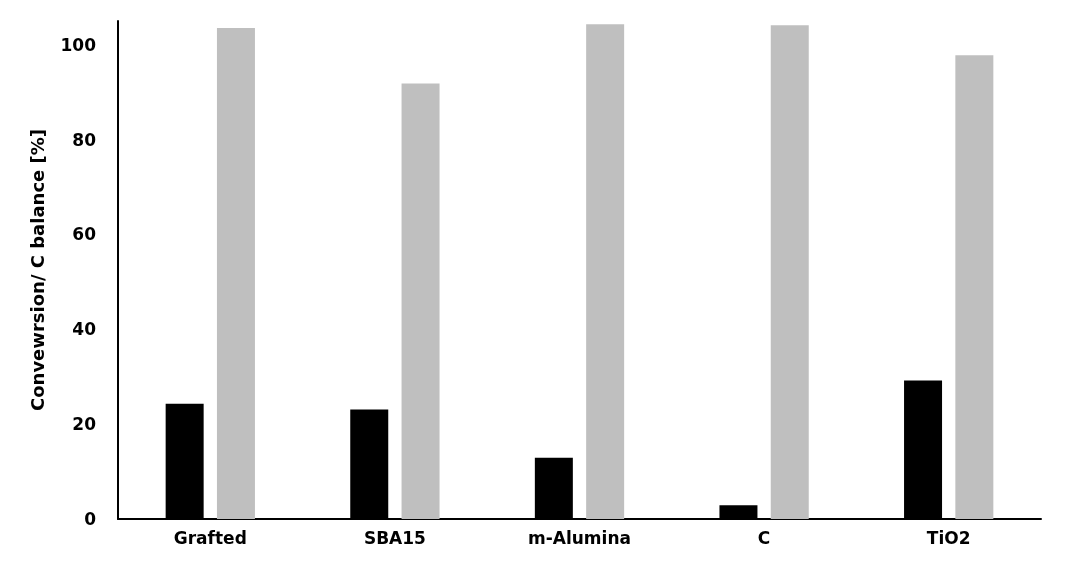 This screenshot has height=568, width=1069. Describe the element at coordinates (394, 537) in the screenshot. I see `x-tick-label: SBA15` at that location.